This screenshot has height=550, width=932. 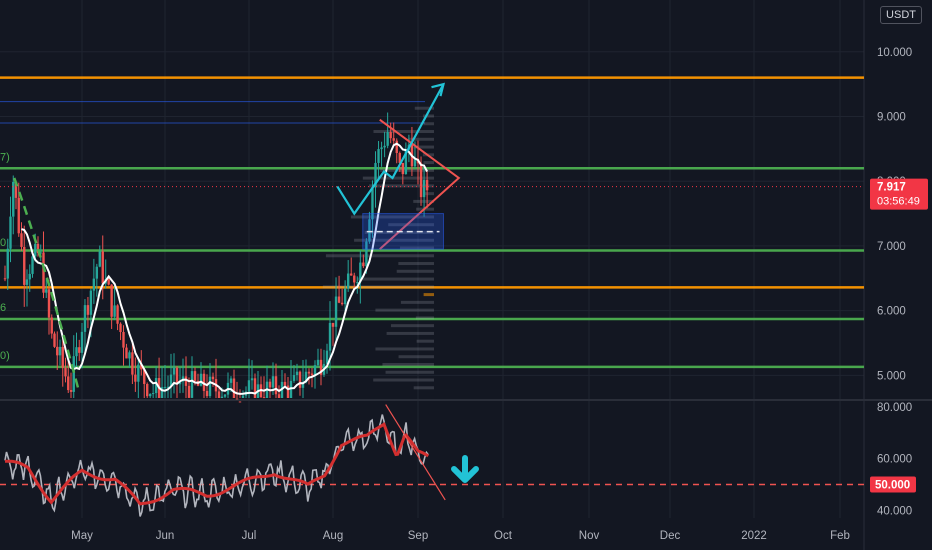 What do you see at coordinates (898, 202) in the screenshot?
I see `countdown-label: 03:56:49` at bounding box center [898, 202].